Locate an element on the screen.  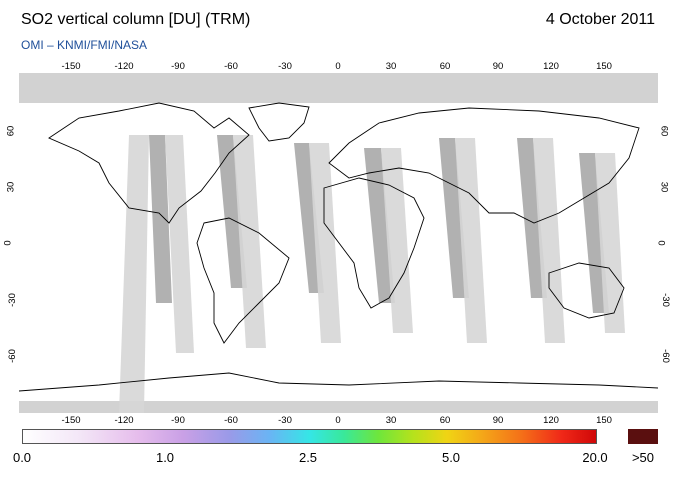
lon-label-bottom: 30 is located at coordinates (391, 420).